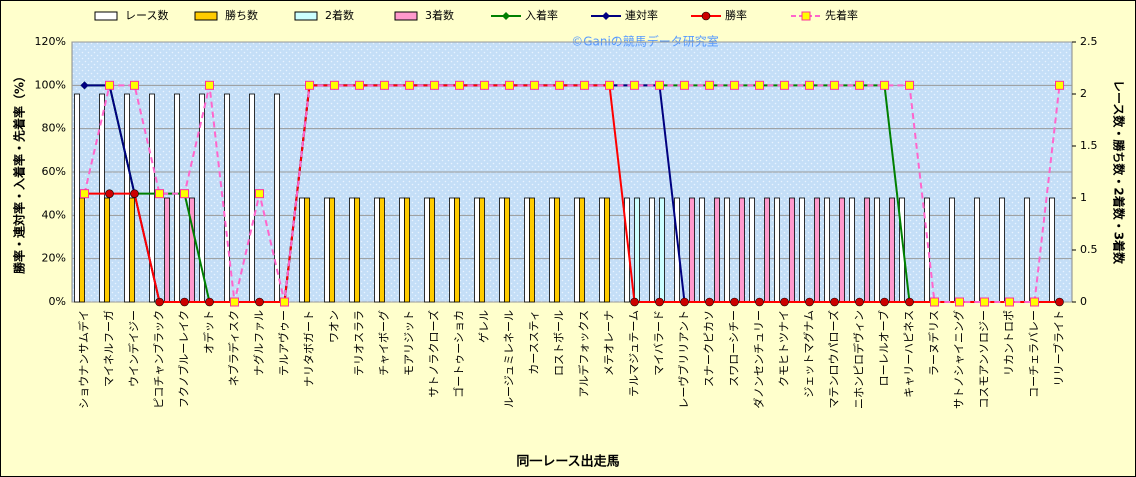 The image size is (1136, 477). What do you see at coordinates (506, 16) in the screenshot?
I see `legend-marker` at bounding box center [506, 16].